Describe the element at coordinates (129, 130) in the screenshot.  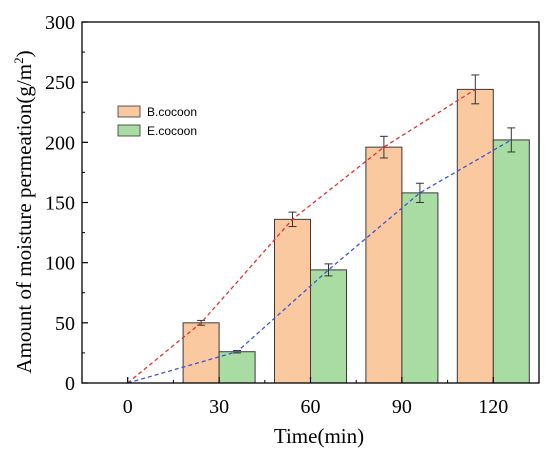
I see `legend-swatch-e-cocoon` at that location.